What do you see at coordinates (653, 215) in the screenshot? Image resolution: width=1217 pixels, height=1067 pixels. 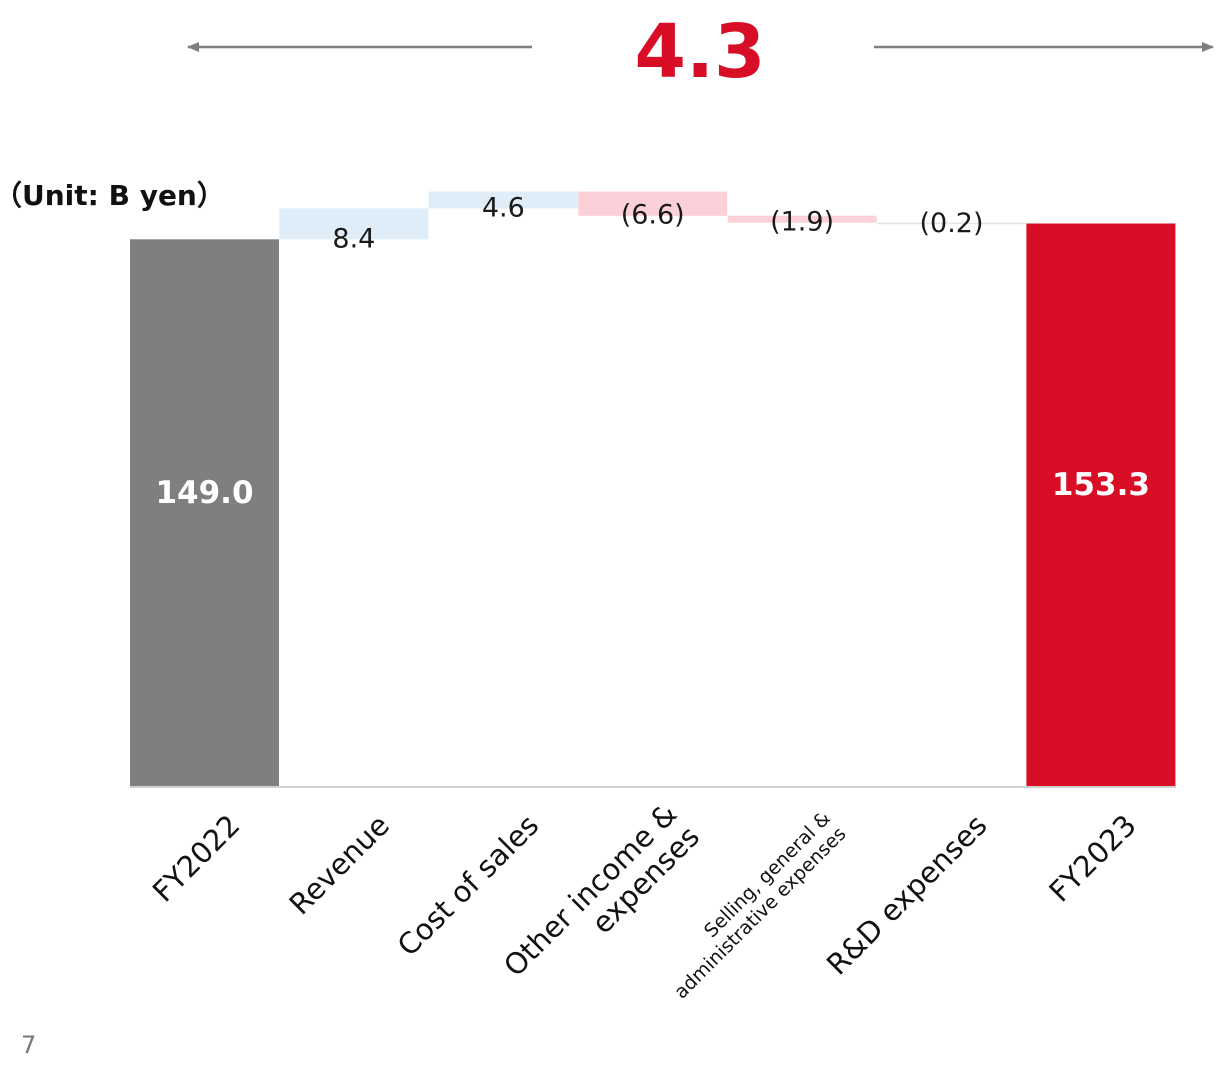 I see `delta-value-label: (6.6)` at bounding box center [653, 215].